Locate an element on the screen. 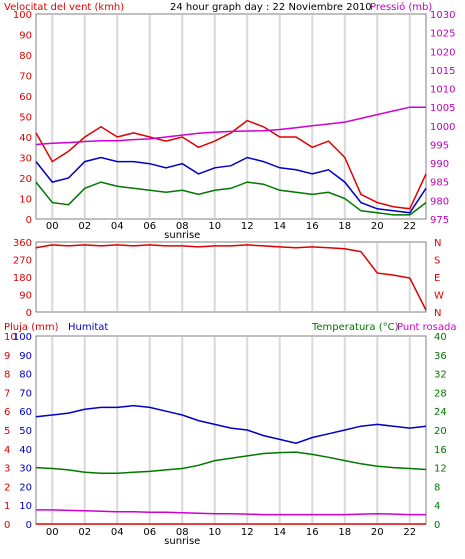  rain-tick: 10 is located at coordinates (10, 337).